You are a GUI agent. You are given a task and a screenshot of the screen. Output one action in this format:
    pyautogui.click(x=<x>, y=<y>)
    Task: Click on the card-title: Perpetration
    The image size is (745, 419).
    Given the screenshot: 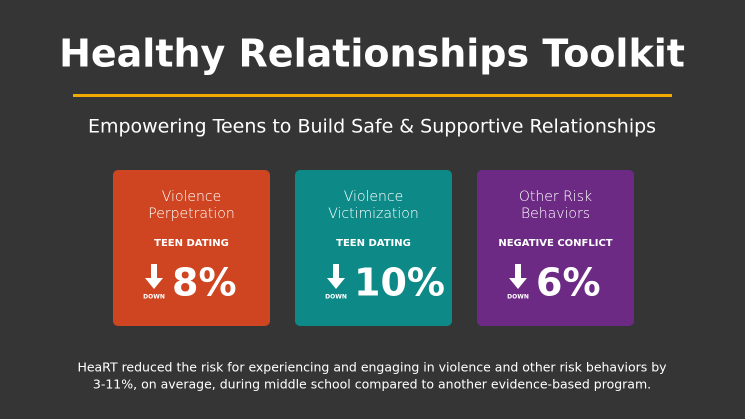 What is the action you would take?
    pyautogui.click(x=191, y=214)
    